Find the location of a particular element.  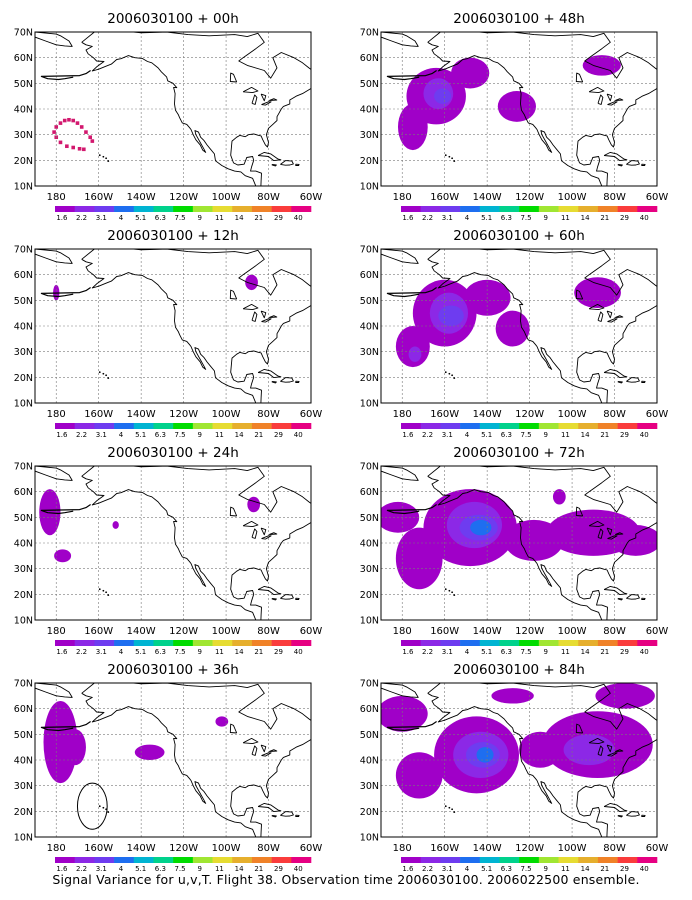

y-tick-label: 40N is located at coordinates (369, 110).